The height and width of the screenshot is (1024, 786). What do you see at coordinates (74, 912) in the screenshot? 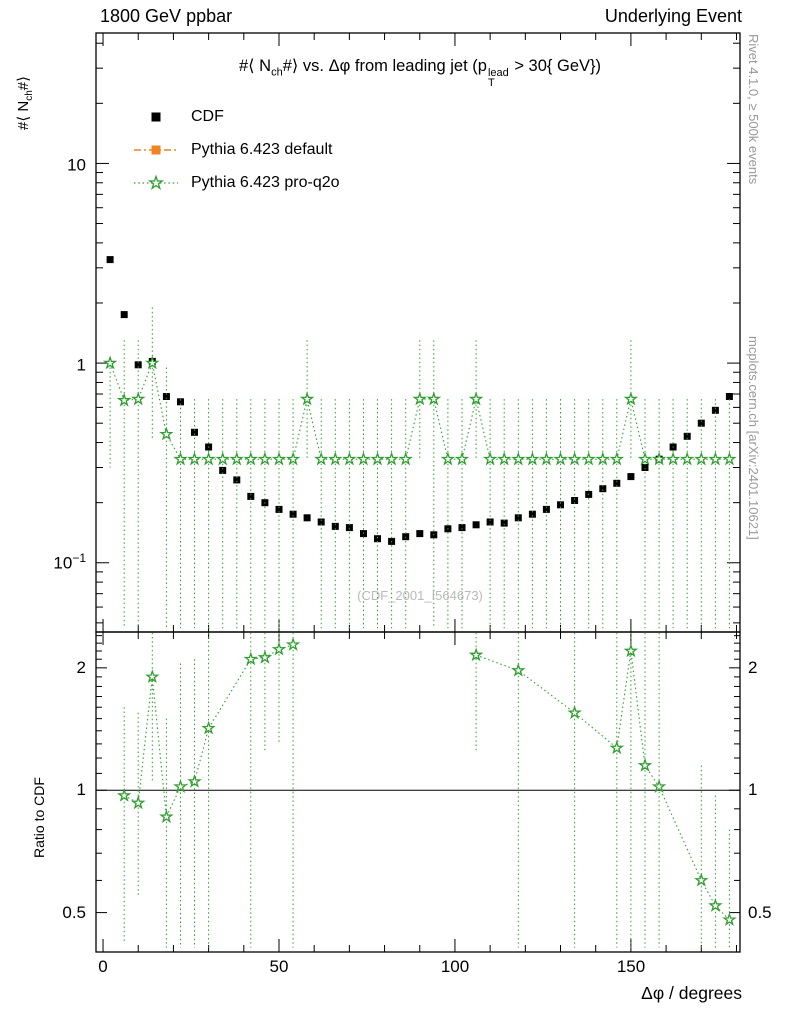
I see `ratio-ytick-left-0p5: 0.5` at bounding box center [74, 912].